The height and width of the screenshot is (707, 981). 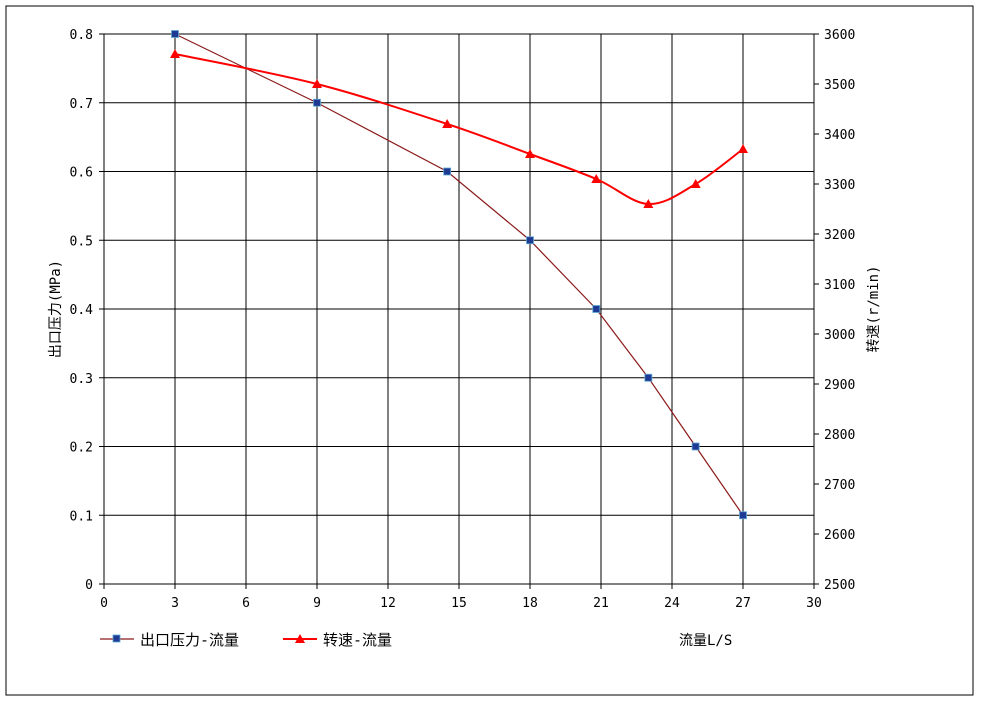 What do you see at coordinates (246, 640) in the screenshot?
I see `legend: 出口压力-流量 转速-流量` at bounding box center [246, 640].